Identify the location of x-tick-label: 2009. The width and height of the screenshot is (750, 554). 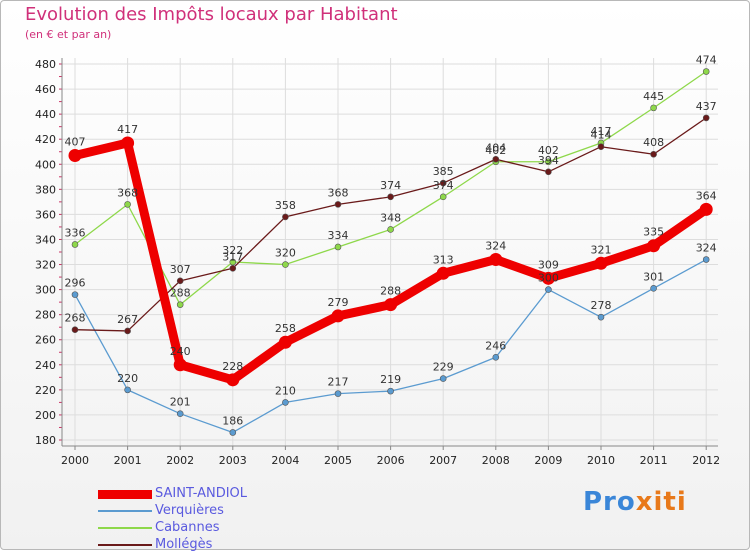
(548, 460).